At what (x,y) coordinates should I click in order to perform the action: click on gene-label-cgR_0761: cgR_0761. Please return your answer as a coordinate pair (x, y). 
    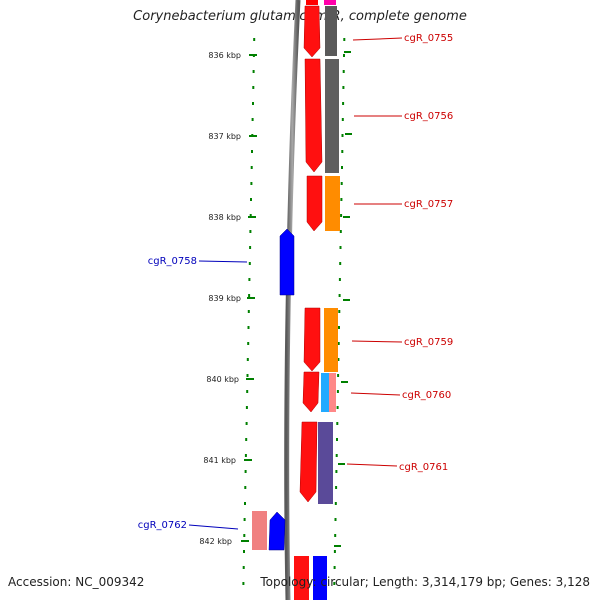
    Looking at the image, I should click on (423, 467).